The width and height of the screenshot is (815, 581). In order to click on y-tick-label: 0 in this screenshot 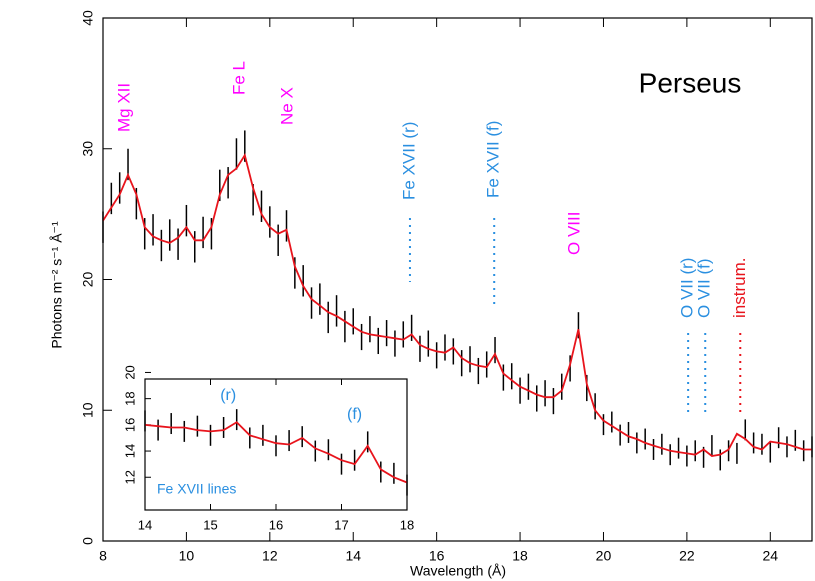, I will do `click(88, 541)`.